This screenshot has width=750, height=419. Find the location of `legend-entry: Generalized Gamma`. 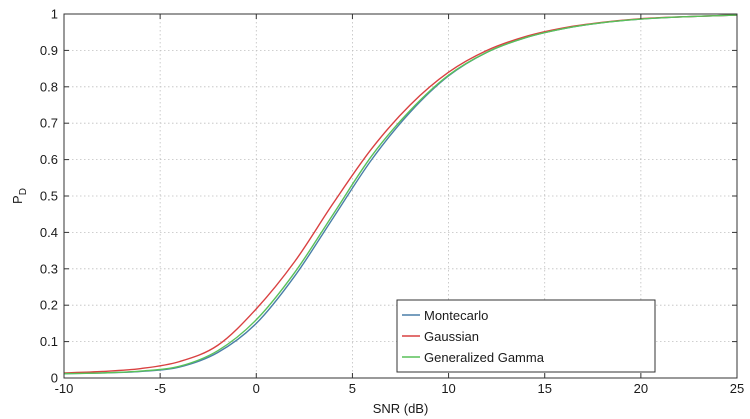

legend-entry: Generalized Gamma is located at coordinates (484, 357).